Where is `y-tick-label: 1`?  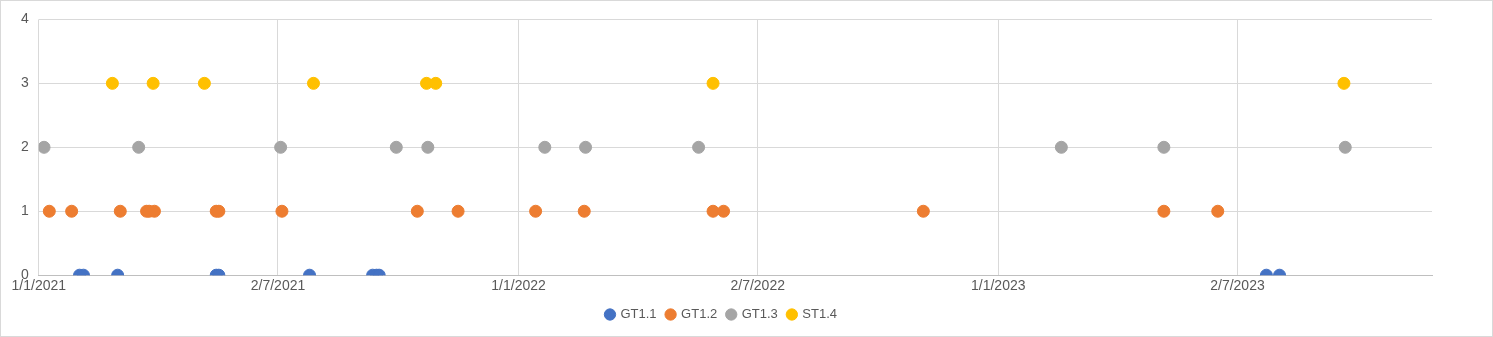 y-tick-label: 1 is located at coordinates (24, 210).